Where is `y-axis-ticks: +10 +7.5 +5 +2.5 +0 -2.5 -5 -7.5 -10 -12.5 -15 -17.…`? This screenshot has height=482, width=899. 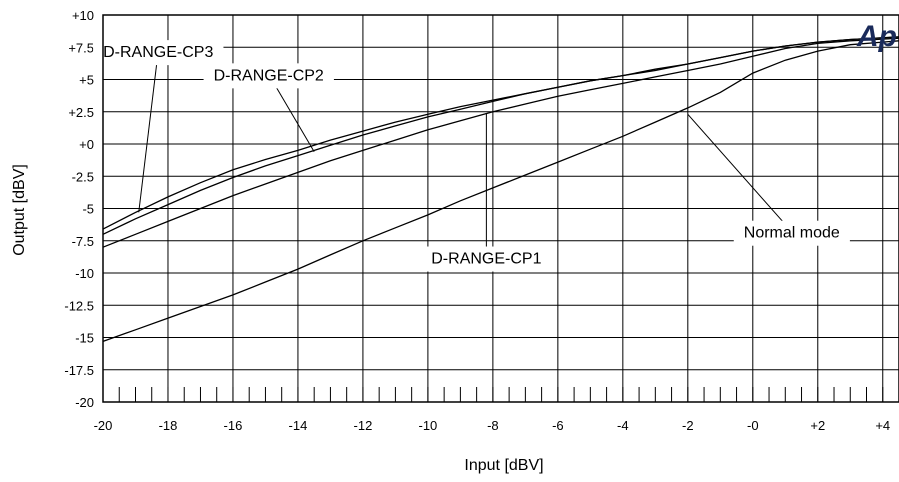
y-axis-ticks: +10 +7.5 +5 +2.5 +0 -2.5 -5 -7.5 -10 -12.5 -15 -17.… is located at coordinates (79, 209).